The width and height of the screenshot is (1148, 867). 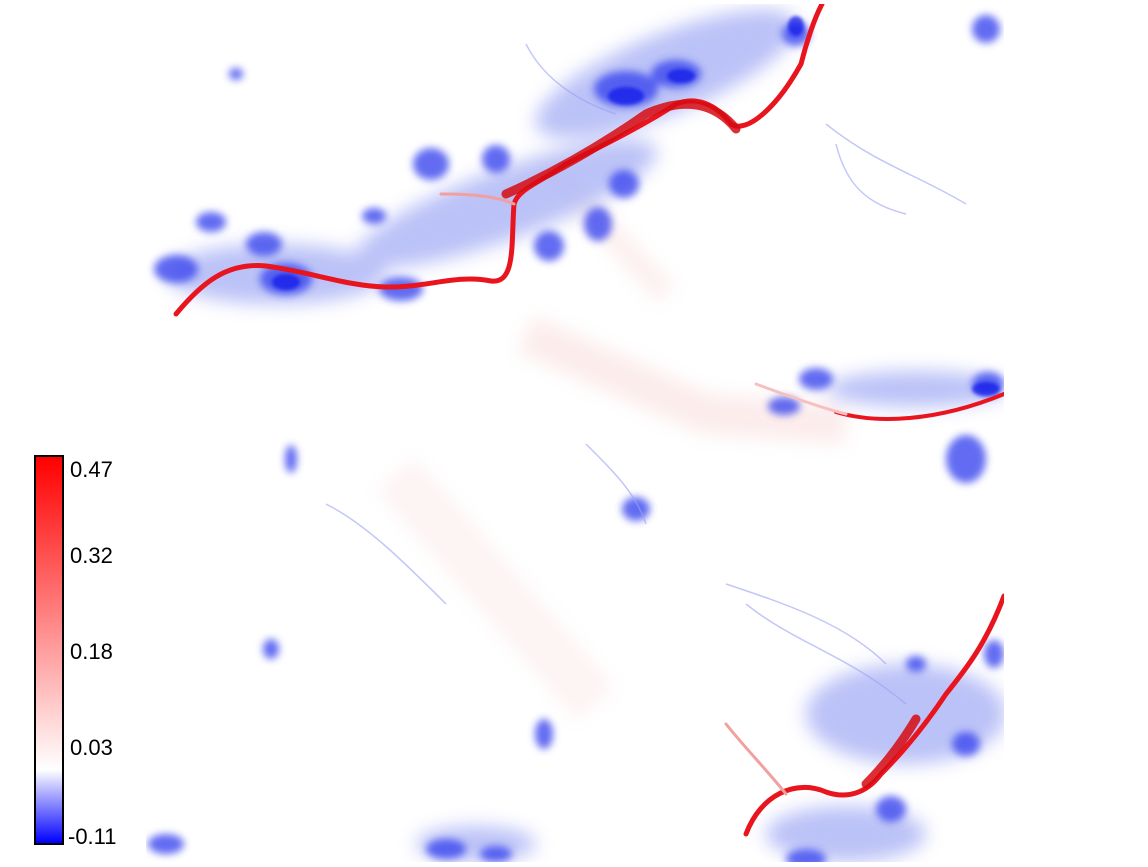 I want to click on colorbar-tick-min: -0.11, so click(x=92, y=836).